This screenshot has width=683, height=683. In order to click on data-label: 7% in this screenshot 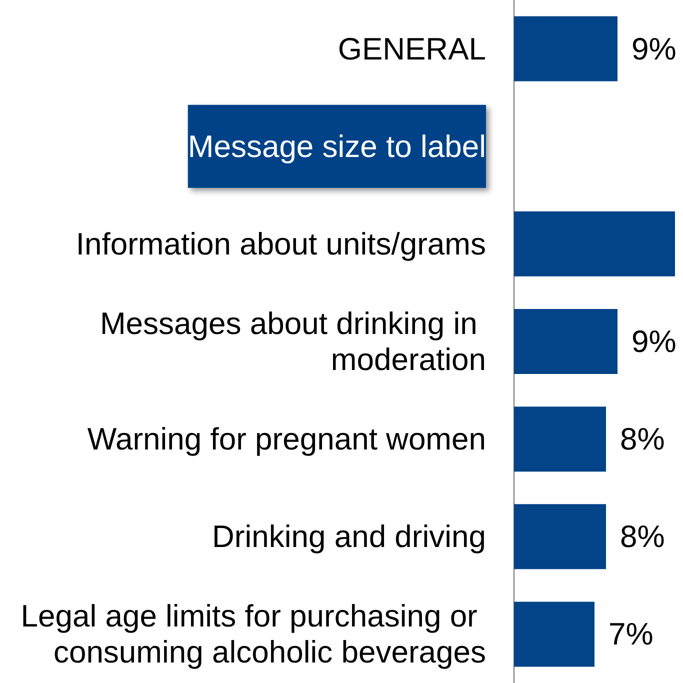, I will do `click(631, 634)`.